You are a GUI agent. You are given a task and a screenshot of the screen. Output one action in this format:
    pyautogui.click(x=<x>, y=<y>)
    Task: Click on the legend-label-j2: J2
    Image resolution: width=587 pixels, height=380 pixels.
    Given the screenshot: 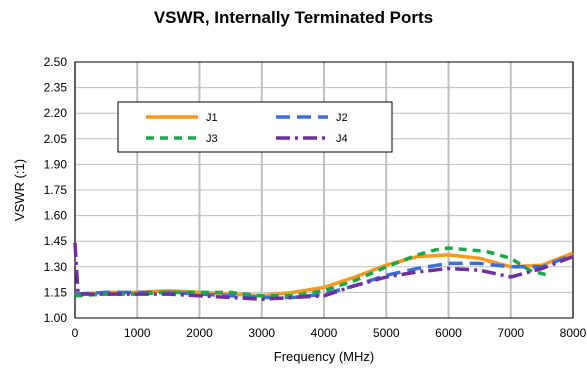 What is the action you would take?
    pyautogui.click(x=342, y=118)
    